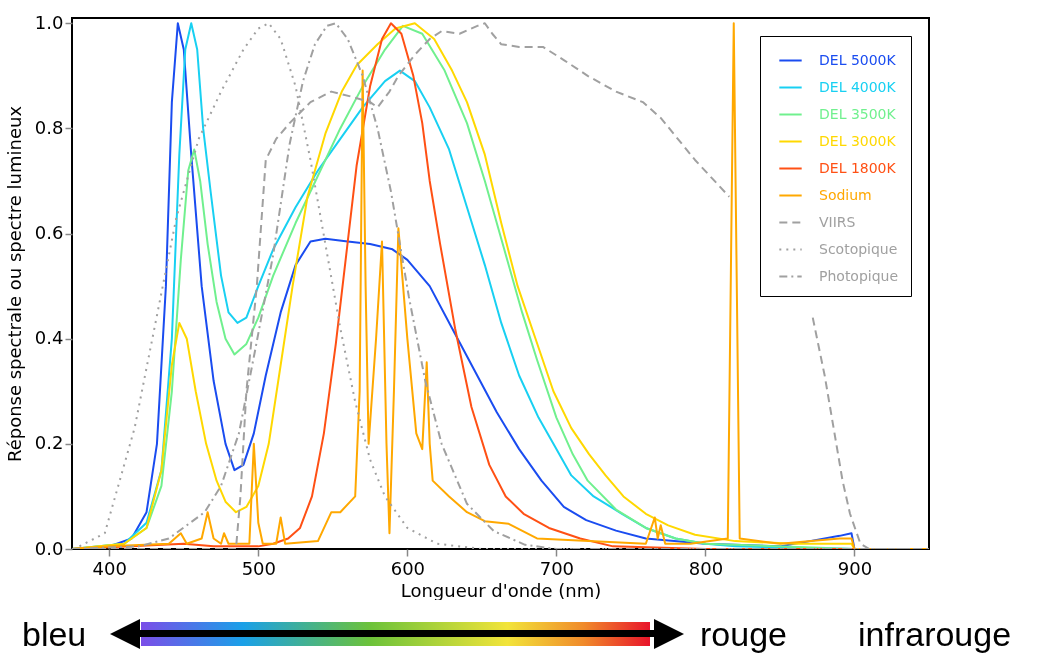 The height and width of the screenshot is (659, 1054). I want to click on legend-label: DEL 3500K, so click(858, 113).